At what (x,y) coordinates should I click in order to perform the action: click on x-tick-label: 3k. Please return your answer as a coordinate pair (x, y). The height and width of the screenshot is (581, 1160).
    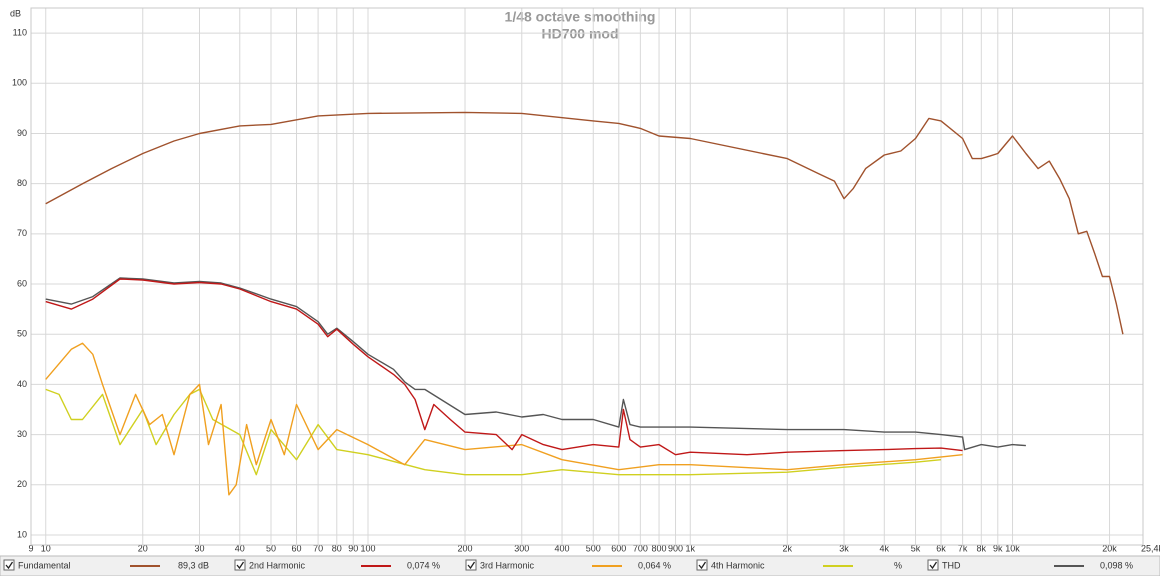
    Looking at the image, I should click on (844, 548).